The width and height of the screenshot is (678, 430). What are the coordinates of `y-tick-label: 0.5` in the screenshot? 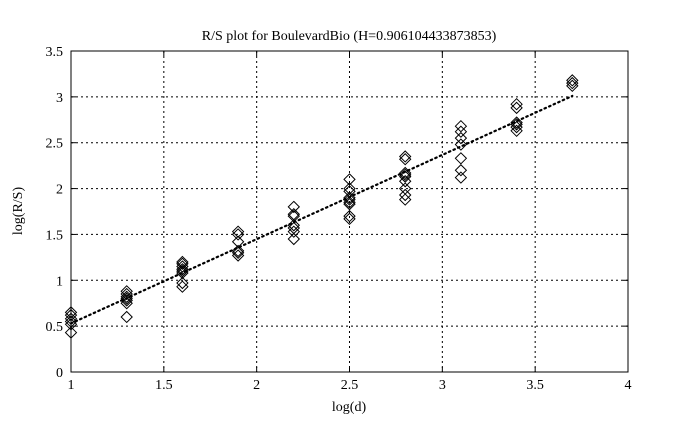 It's located at (55, 327).